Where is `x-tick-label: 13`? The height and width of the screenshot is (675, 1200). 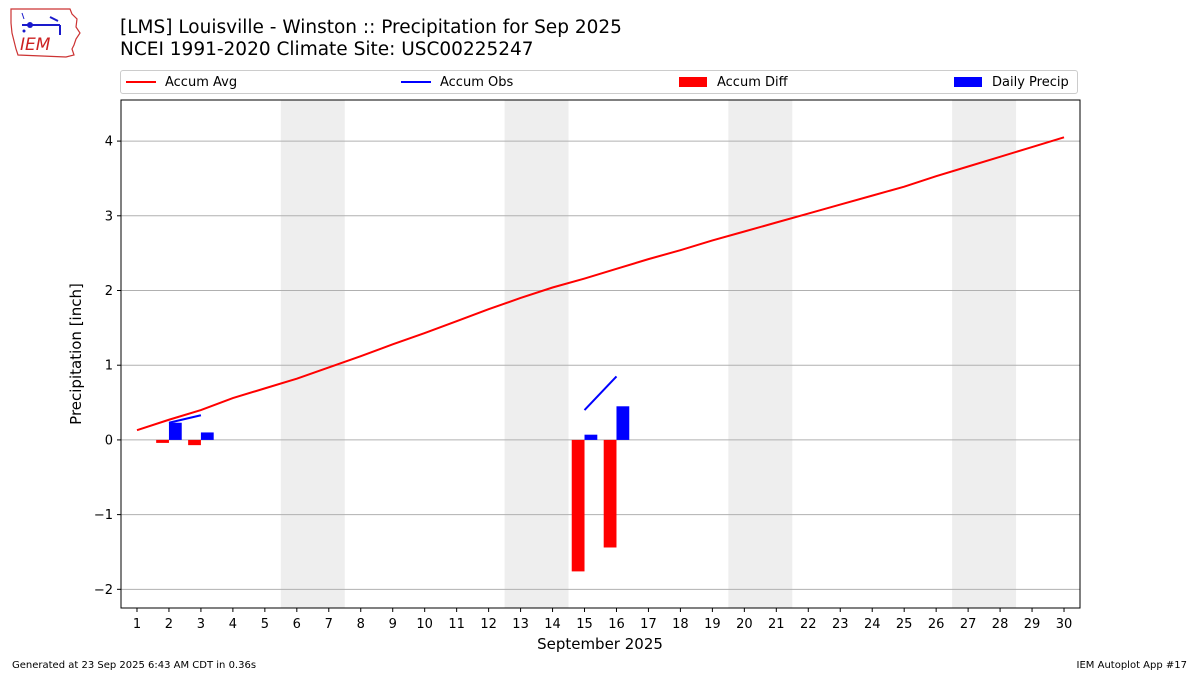 x-tick-label: 13 is located at coordinates (520, 624).